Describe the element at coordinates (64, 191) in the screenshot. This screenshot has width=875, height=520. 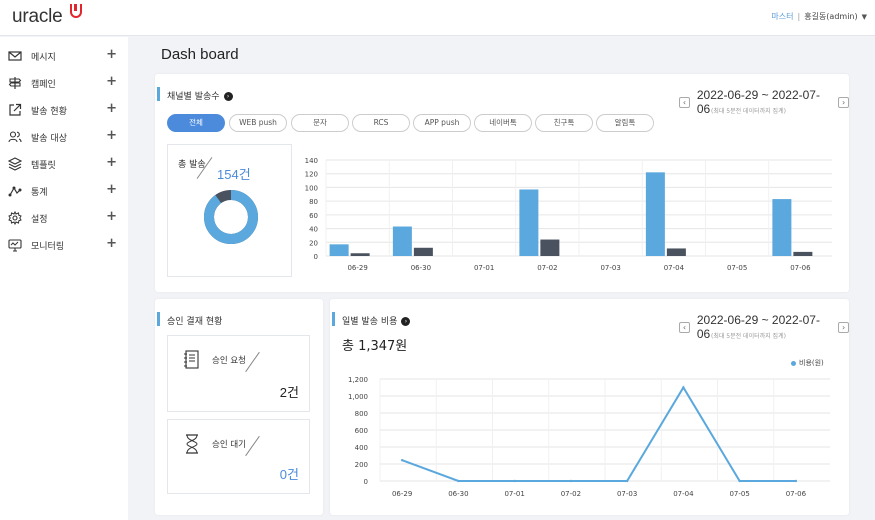
I see `sidebar-item-stats: 통계 +` at that location.